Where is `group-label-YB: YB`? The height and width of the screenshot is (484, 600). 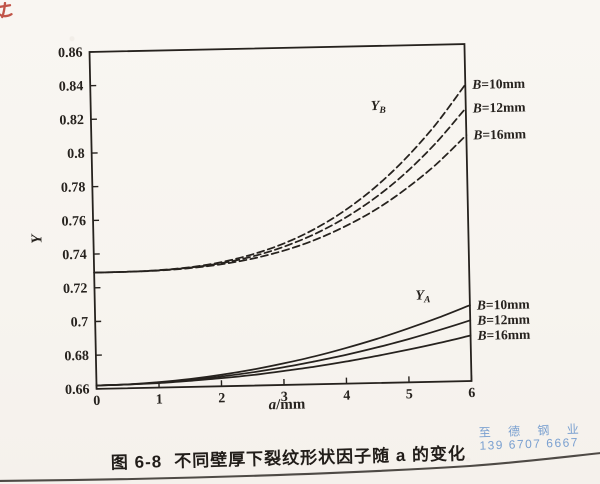
group-label-YB: YB is located at coordinates (378, 107).